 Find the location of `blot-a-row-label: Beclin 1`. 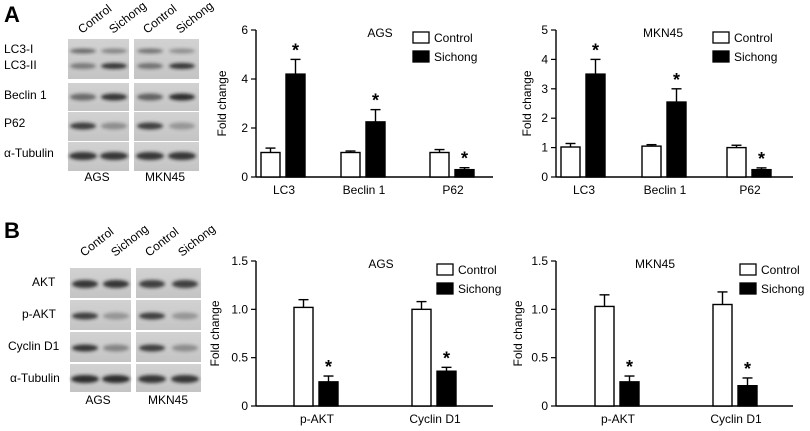

blot-a-row-label: Beclin 1 is located at coordinates (25, 95).